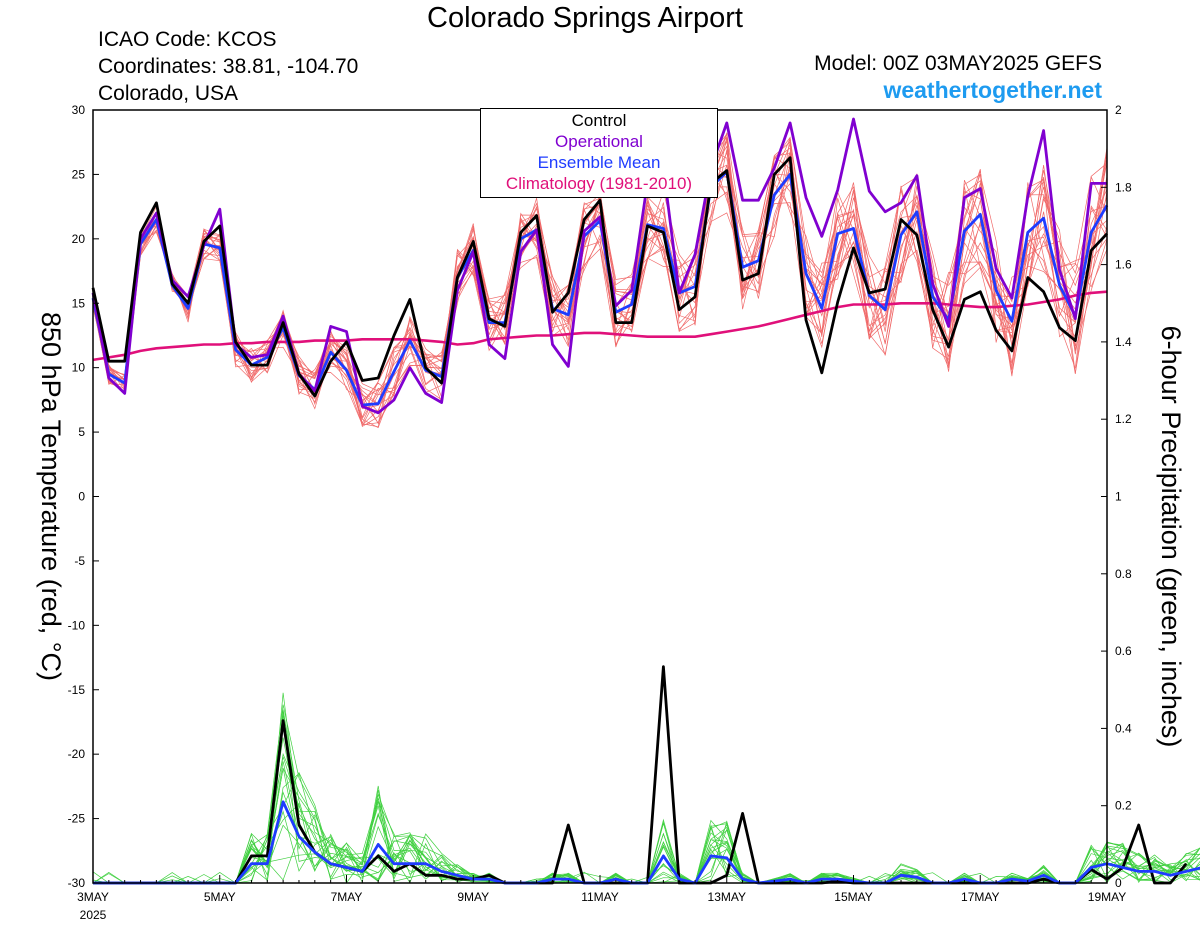  I want to click on icao-code: ICAO Code: KCOS, so click(187, 39).